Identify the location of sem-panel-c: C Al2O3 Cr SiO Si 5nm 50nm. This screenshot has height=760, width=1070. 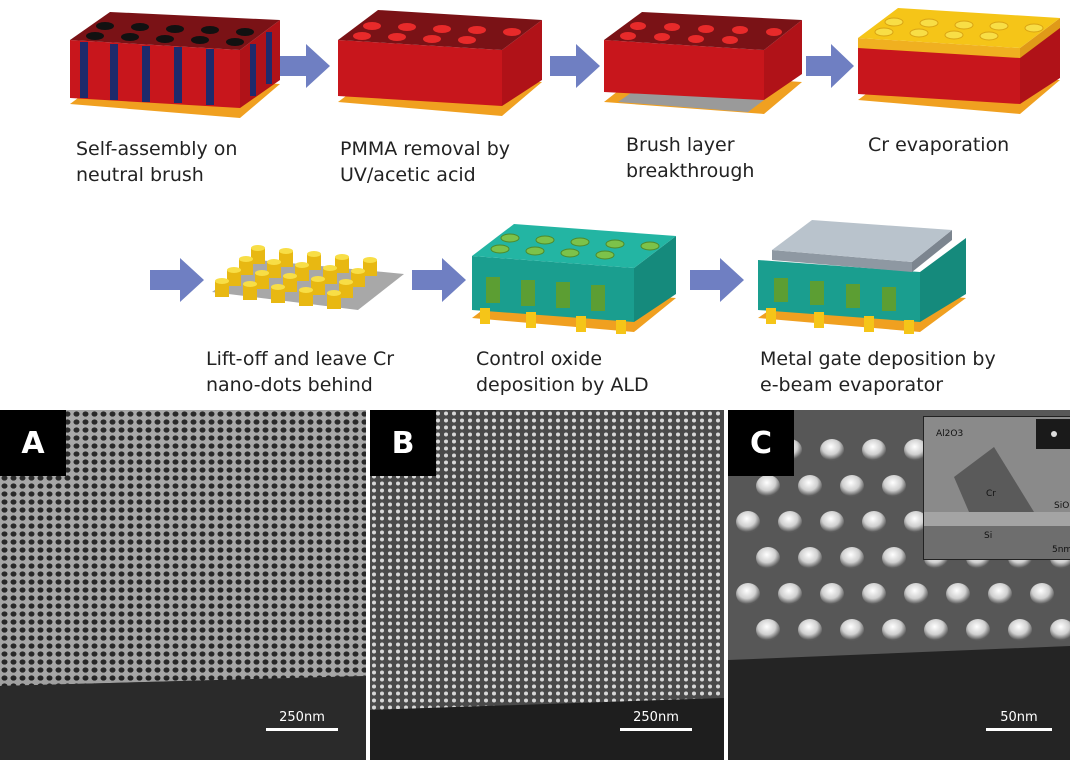
(899, 585).